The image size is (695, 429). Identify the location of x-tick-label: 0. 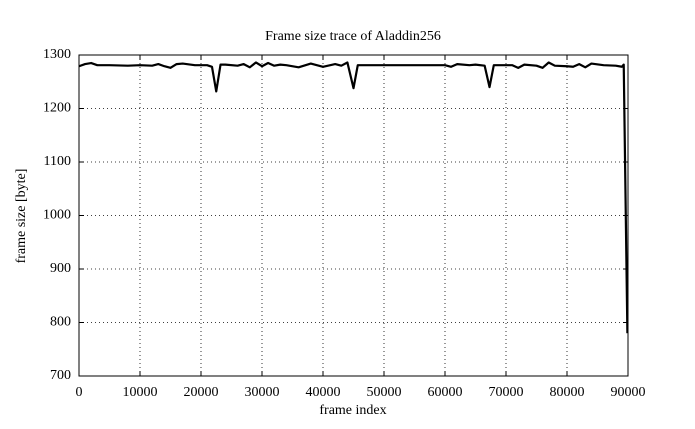
(79, 392).